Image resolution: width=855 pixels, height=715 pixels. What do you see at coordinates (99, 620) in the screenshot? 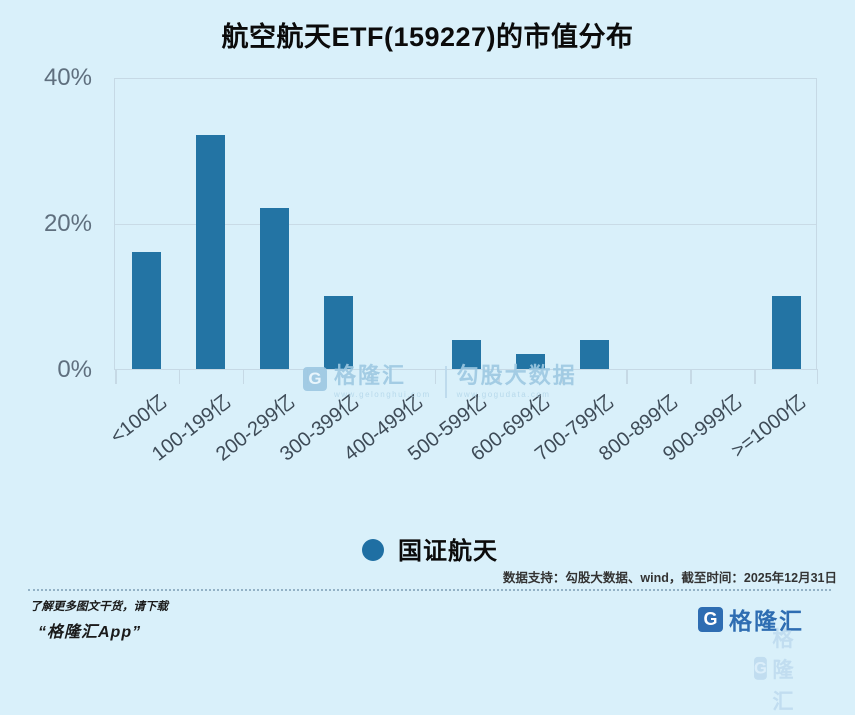
I see `promo-text: 了解更多图文干货，请下载 “格隆汇App”` at bounding box center [99, 620].